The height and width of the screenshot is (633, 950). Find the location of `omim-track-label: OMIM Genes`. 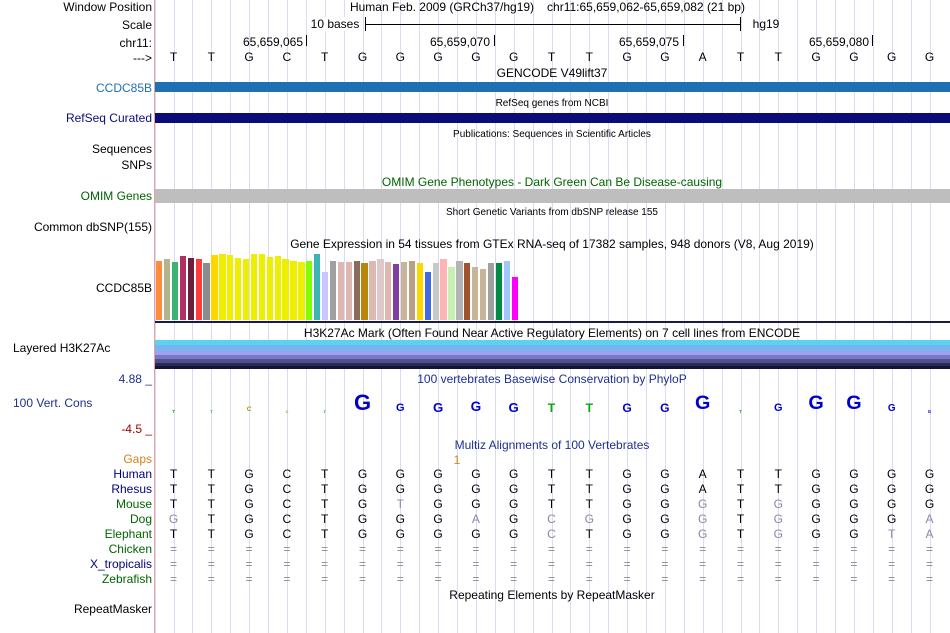

omim-track-label: OMIM Genes is located at coordinates (116, 196).